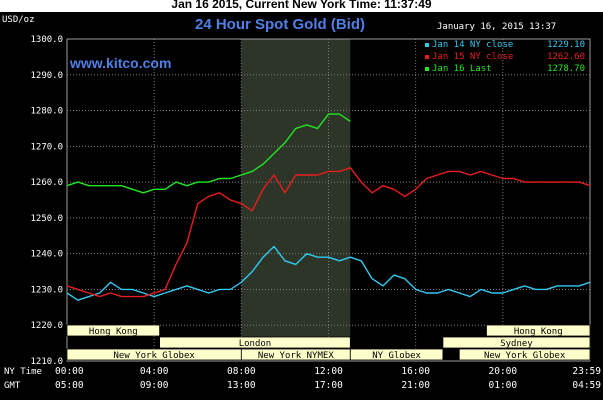  I want to click on legend-name: Jan 14 NY close, so click(472, 45).